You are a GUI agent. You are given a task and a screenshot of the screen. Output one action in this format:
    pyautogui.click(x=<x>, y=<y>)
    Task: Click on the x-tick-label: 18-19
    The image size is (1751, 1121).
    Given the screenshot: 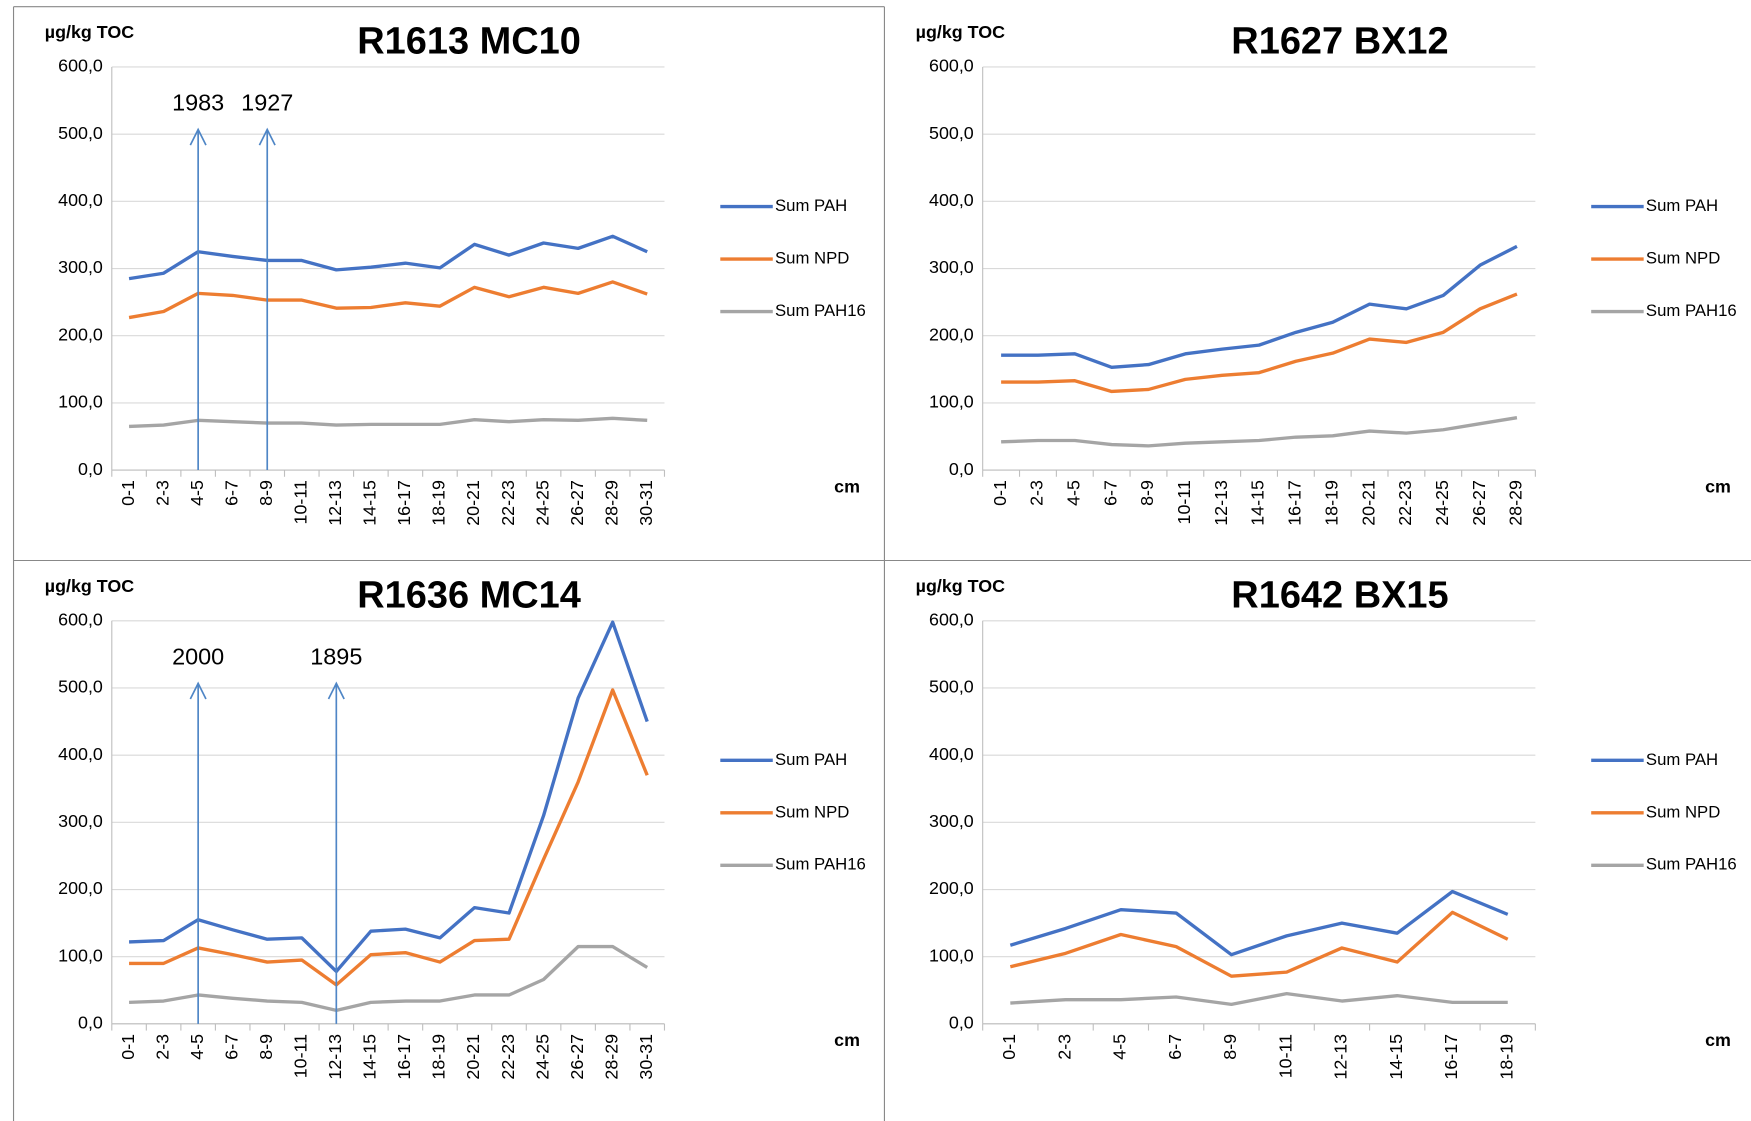 What is the action you would take?
    pyautogui.click(x=439, y=1057)
    